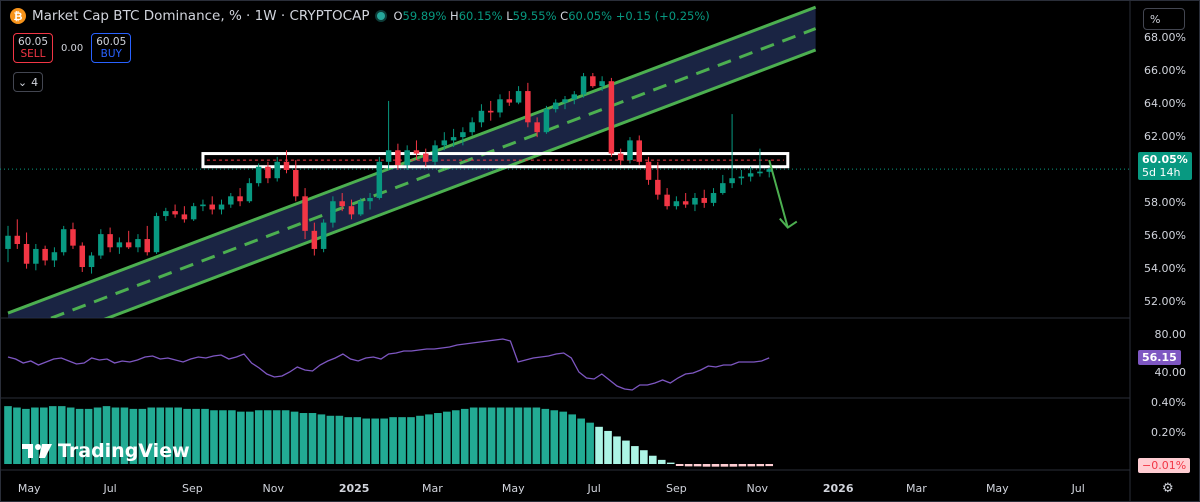 Image resolution: width=1200 pixels, height=502 pixels. I want to click on low-label: L, so click(509, 16).